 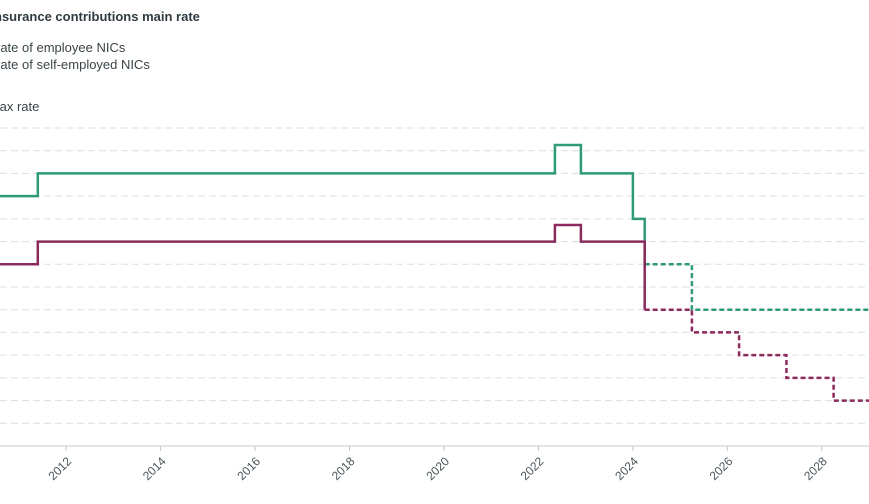 I want to click on x-tick-label: 2028, so click(x=815, y=468).